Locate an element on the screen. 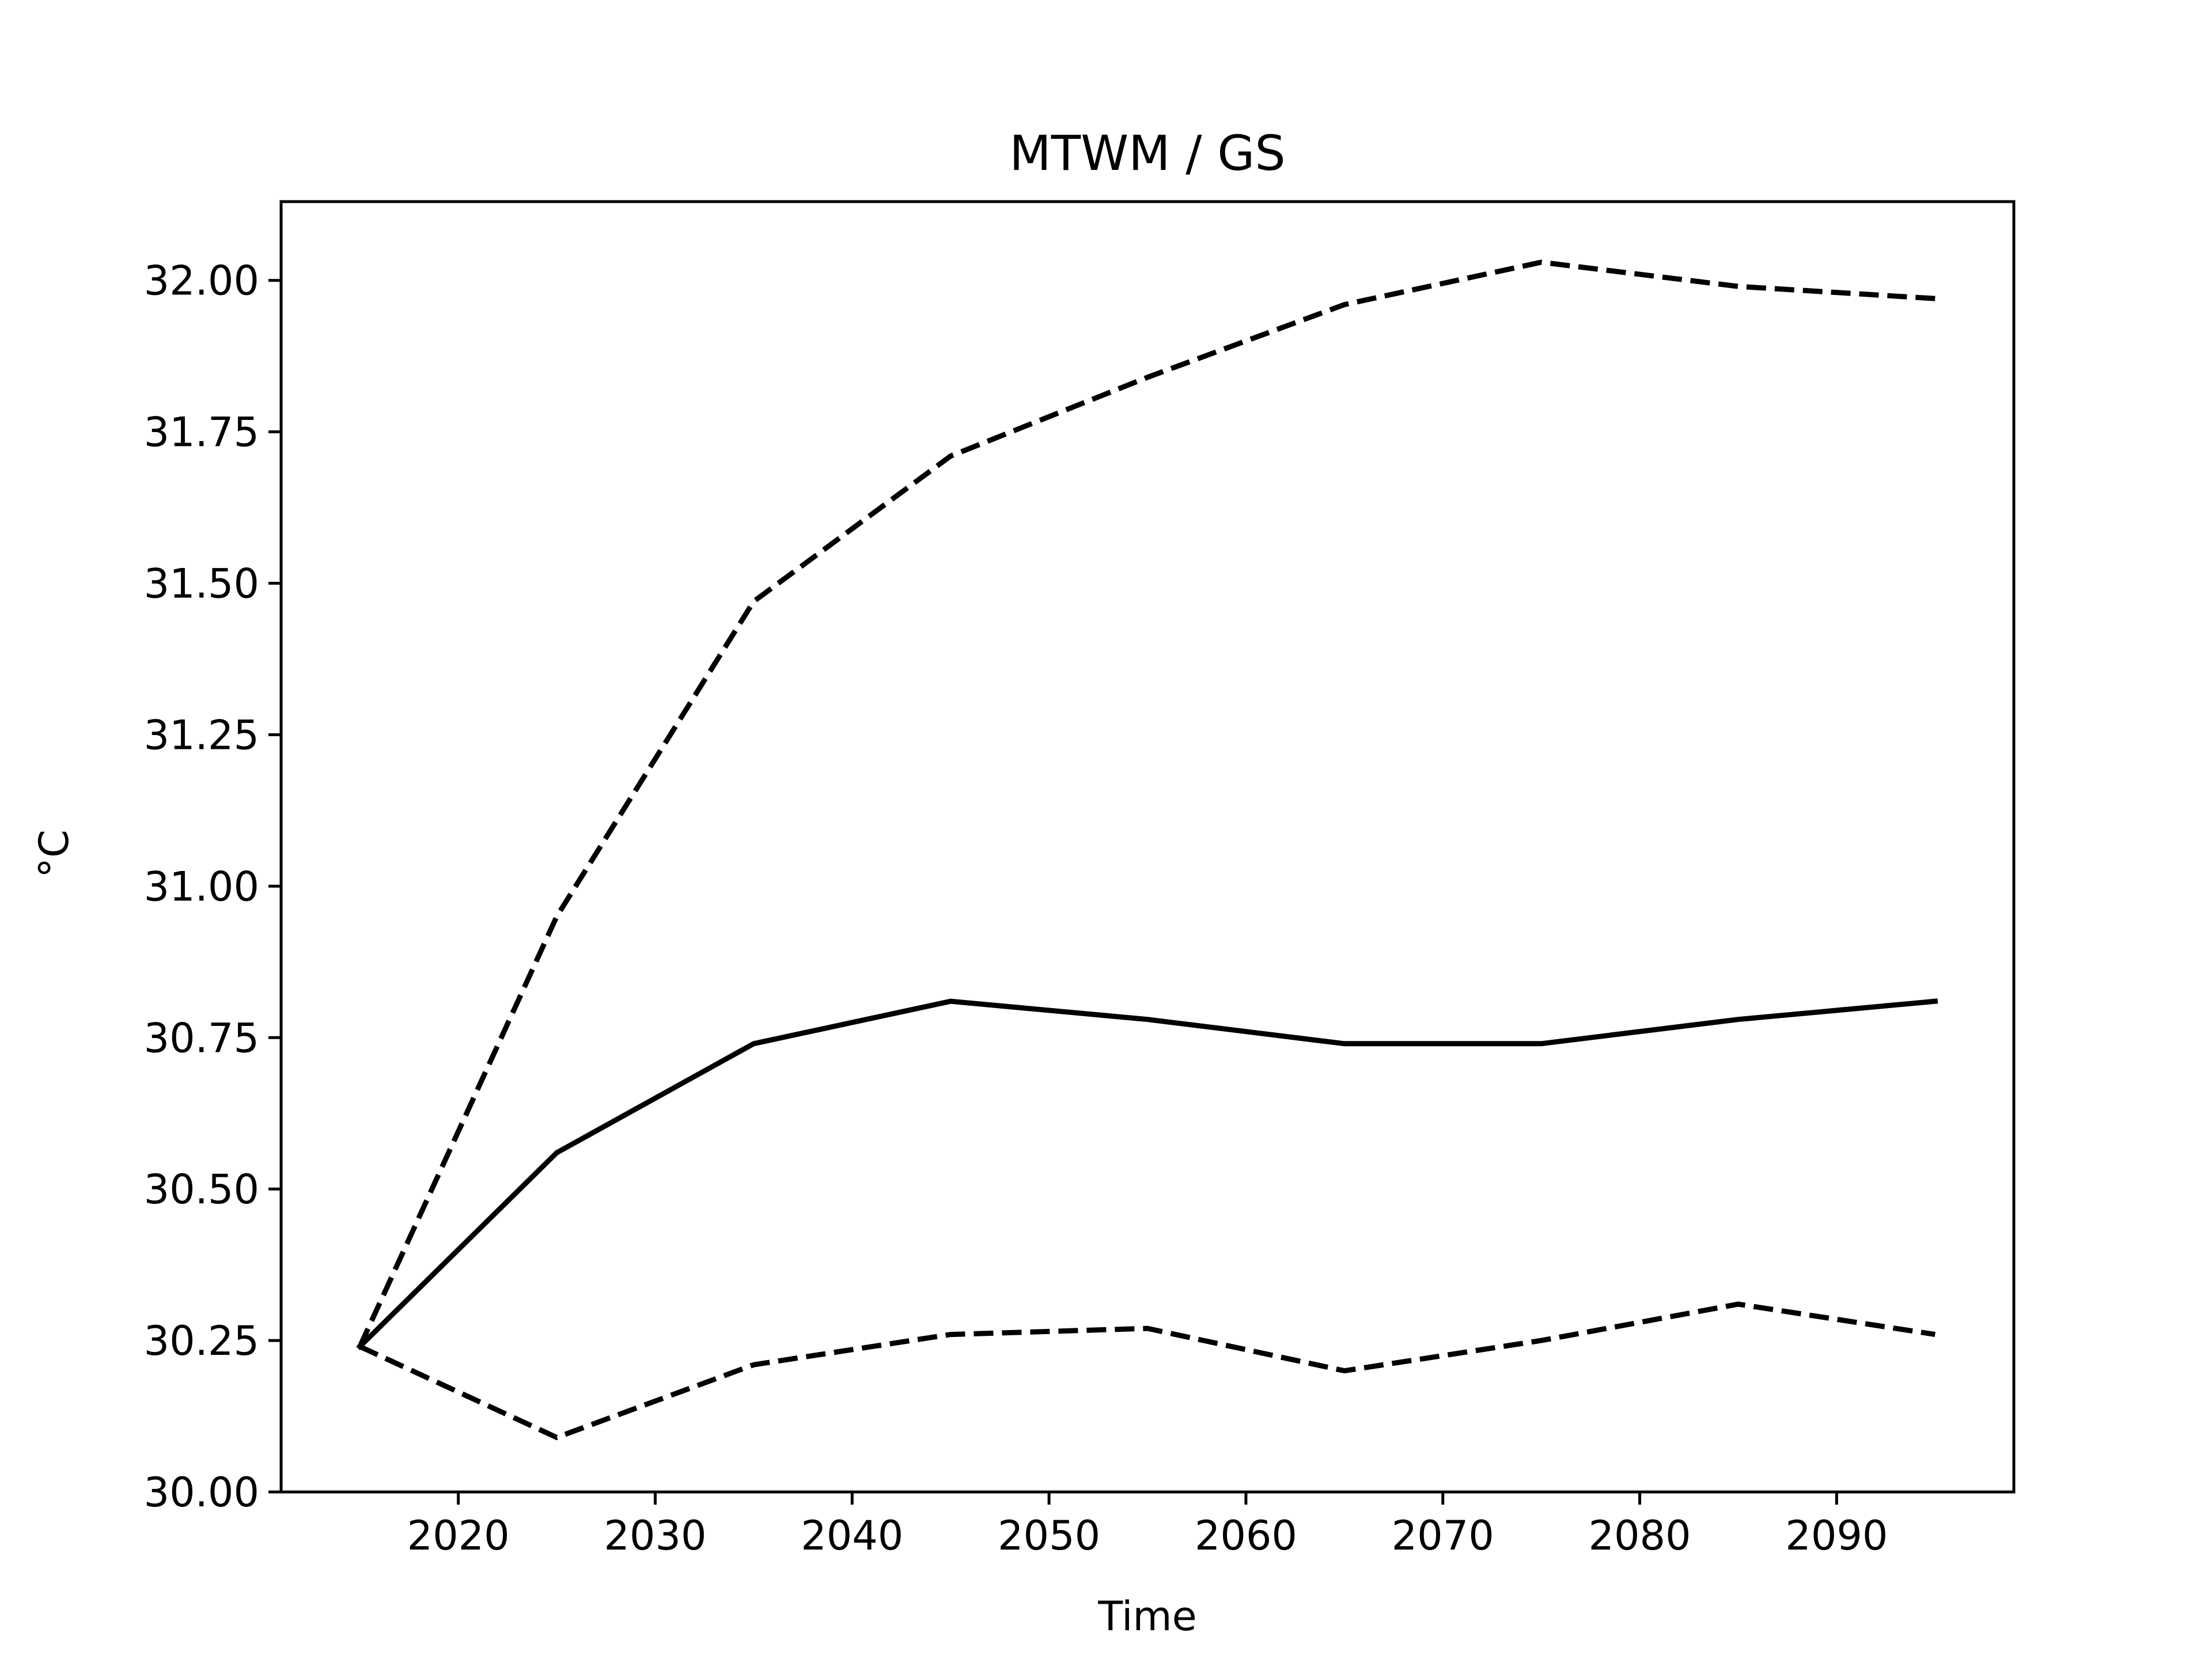 This screenshot has height=1659, width=2212. x-tick-label-2020: 2020 is located at coordinates (458, 1535).